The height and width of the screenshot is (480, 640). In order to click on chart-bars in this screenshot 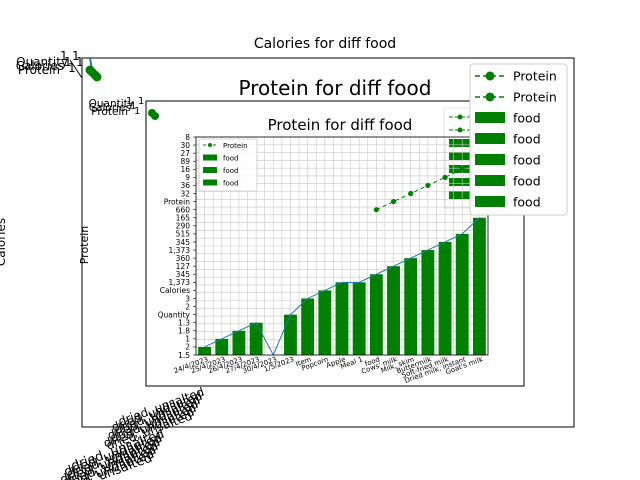, I will do `click(342, 287)`.